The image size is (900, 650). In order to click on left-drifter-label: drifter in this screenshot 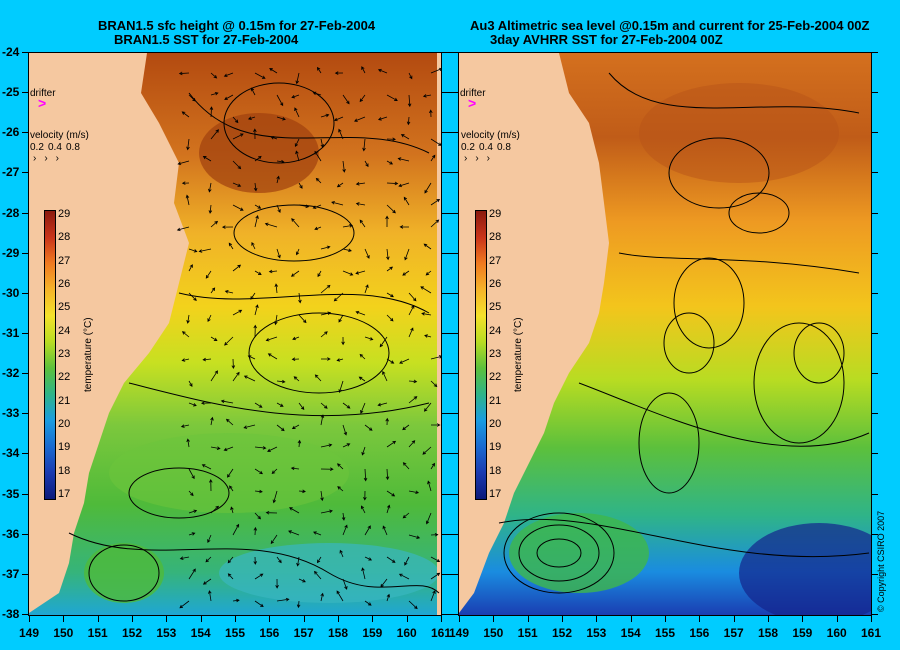, I will do `click(43, 93)`.